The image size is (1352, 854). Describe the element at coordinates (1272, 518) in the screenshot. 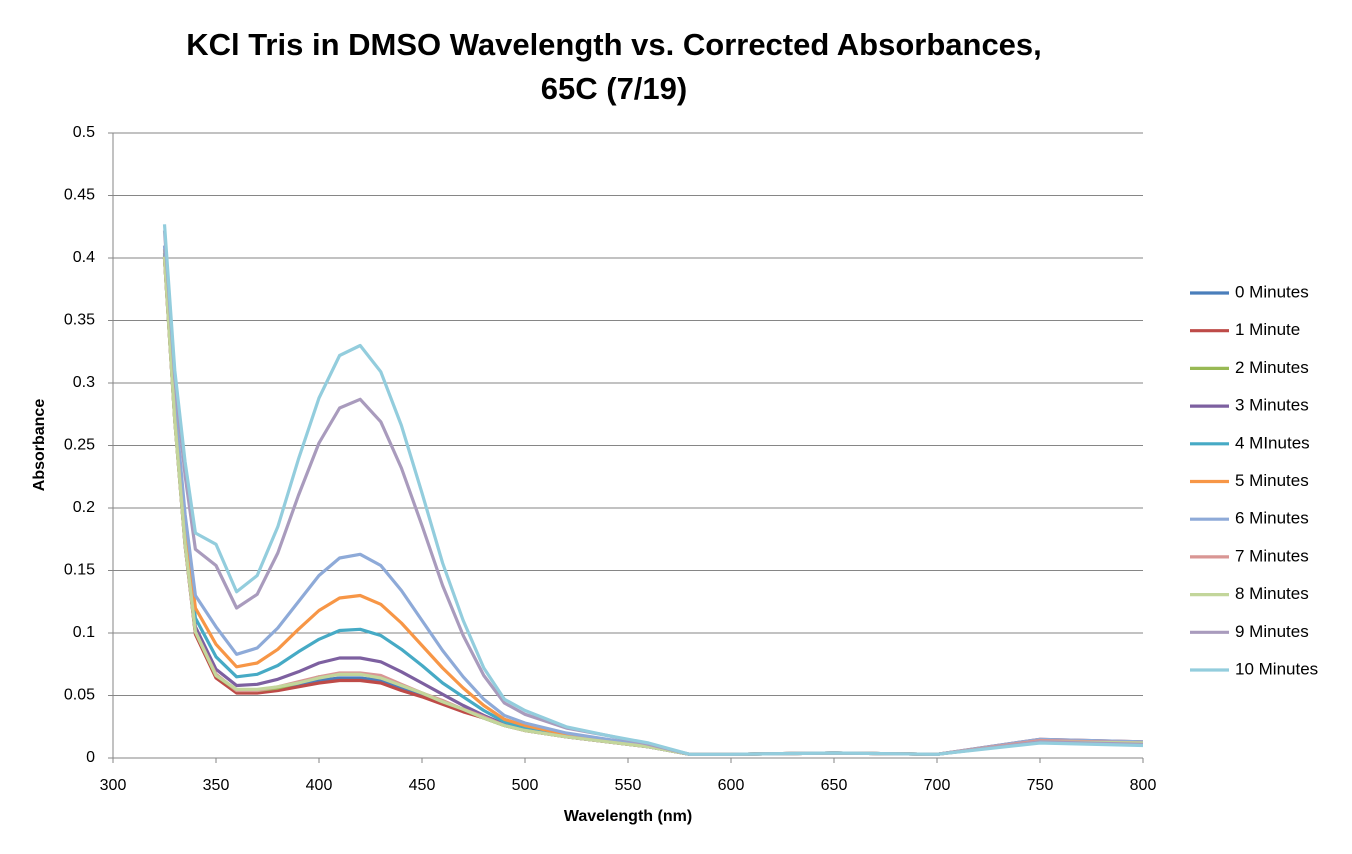

I see `legend-label: 6 Minutes` at that location.